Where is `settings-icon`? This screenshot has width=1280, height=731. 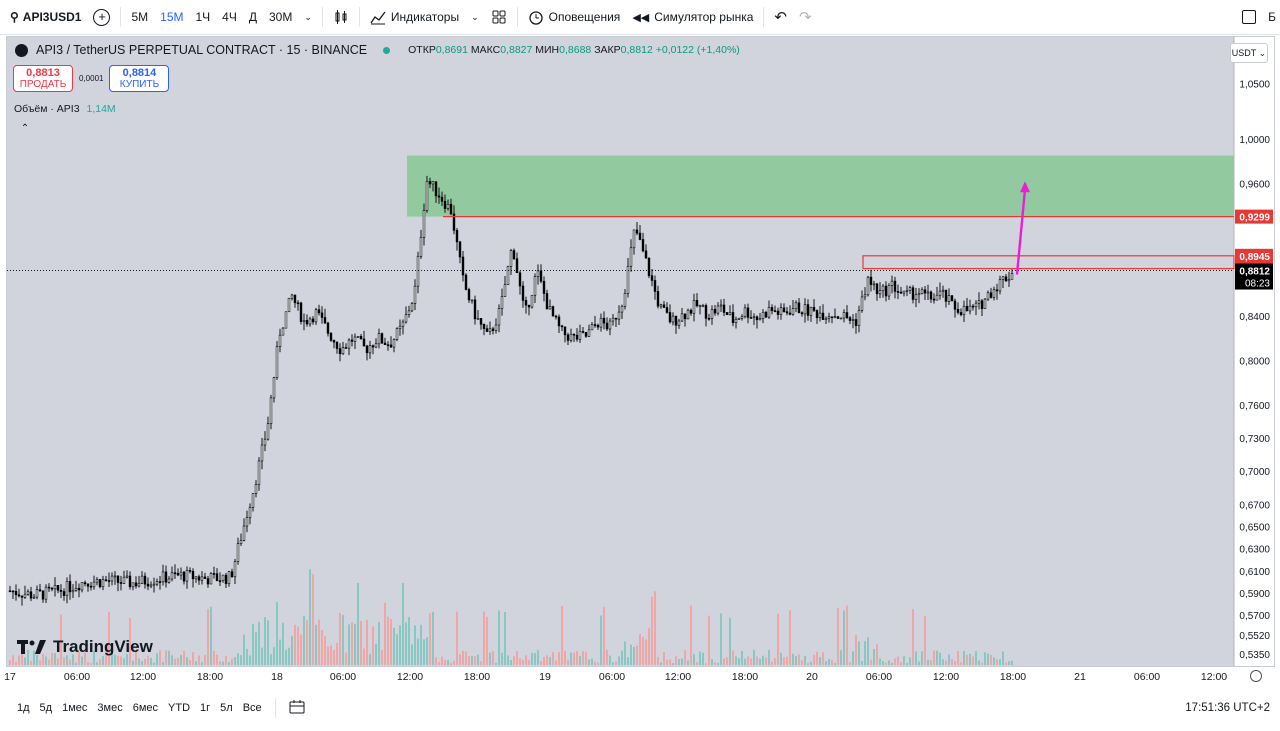
settings-icon is located at coordinates (1256, 676).